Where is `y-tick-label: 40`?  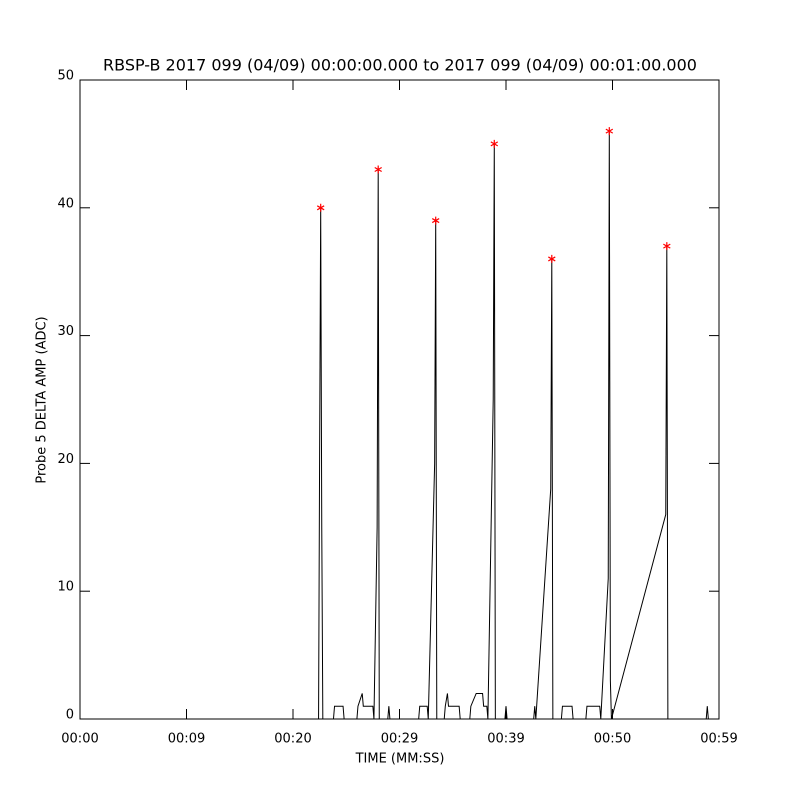 y-tick-label: 40 is located at coordinates (65, 203).